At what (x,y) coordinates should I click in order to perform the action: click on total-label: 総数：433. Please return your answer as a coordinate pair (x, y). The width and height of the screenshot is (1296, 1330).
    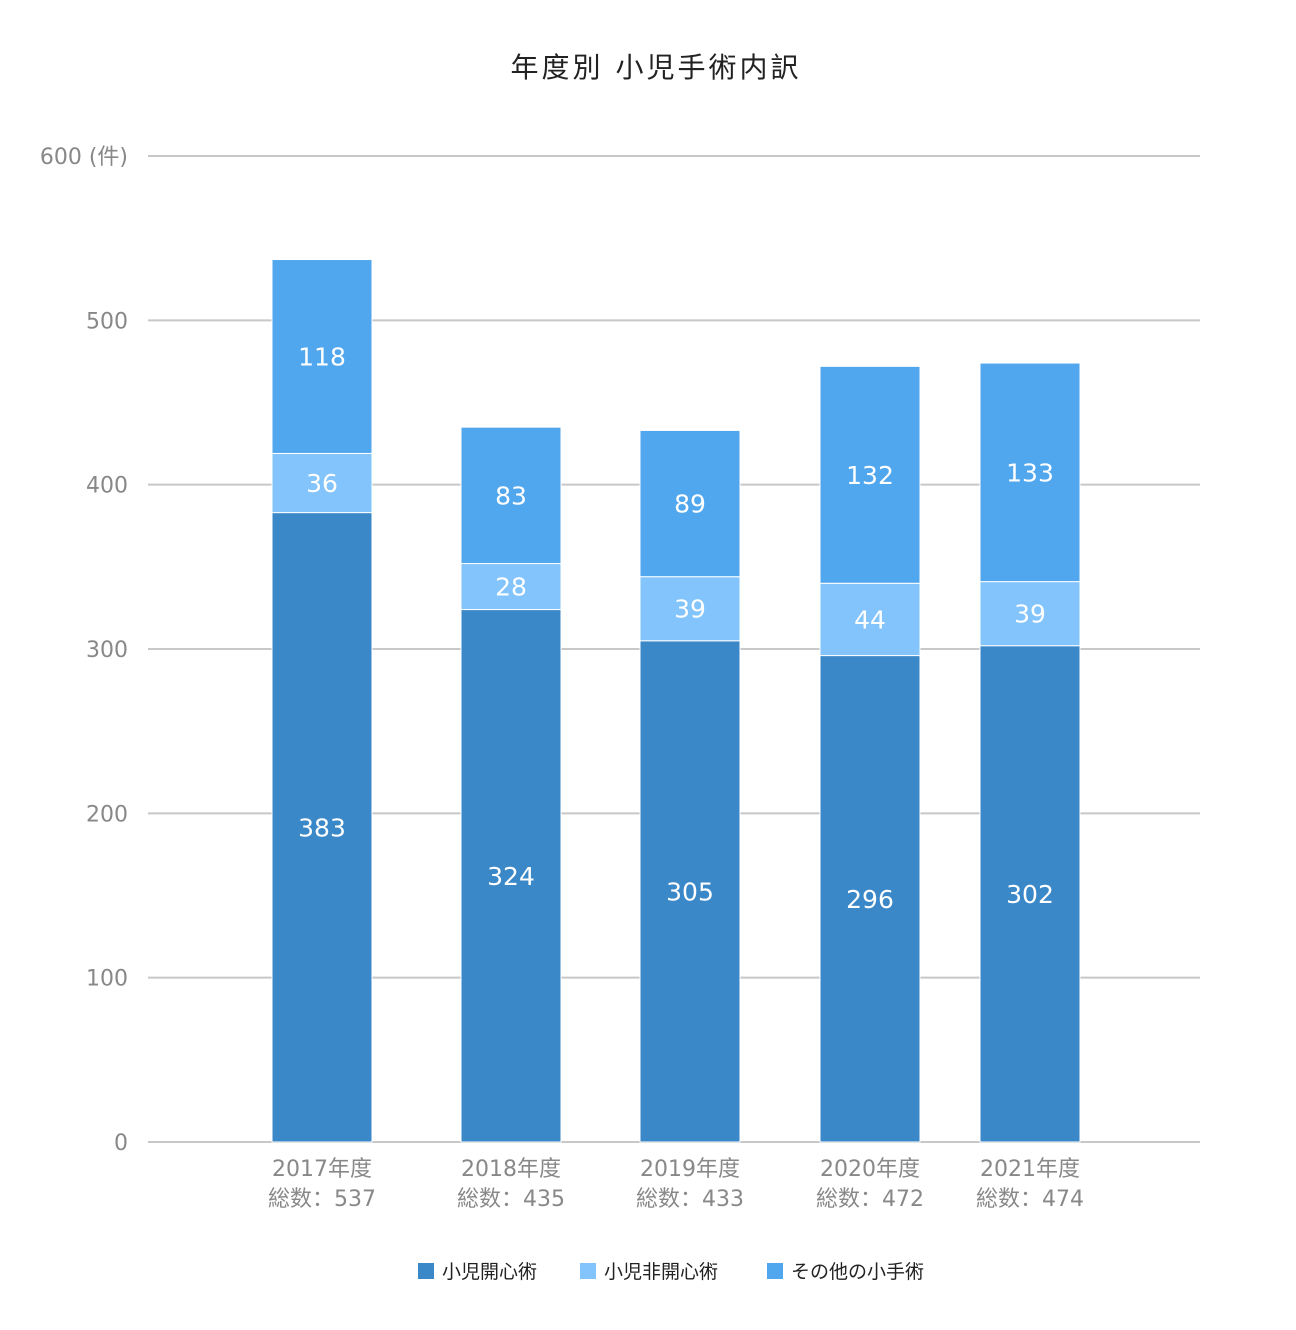
    Looking at the image, I should click on (690, 1199).